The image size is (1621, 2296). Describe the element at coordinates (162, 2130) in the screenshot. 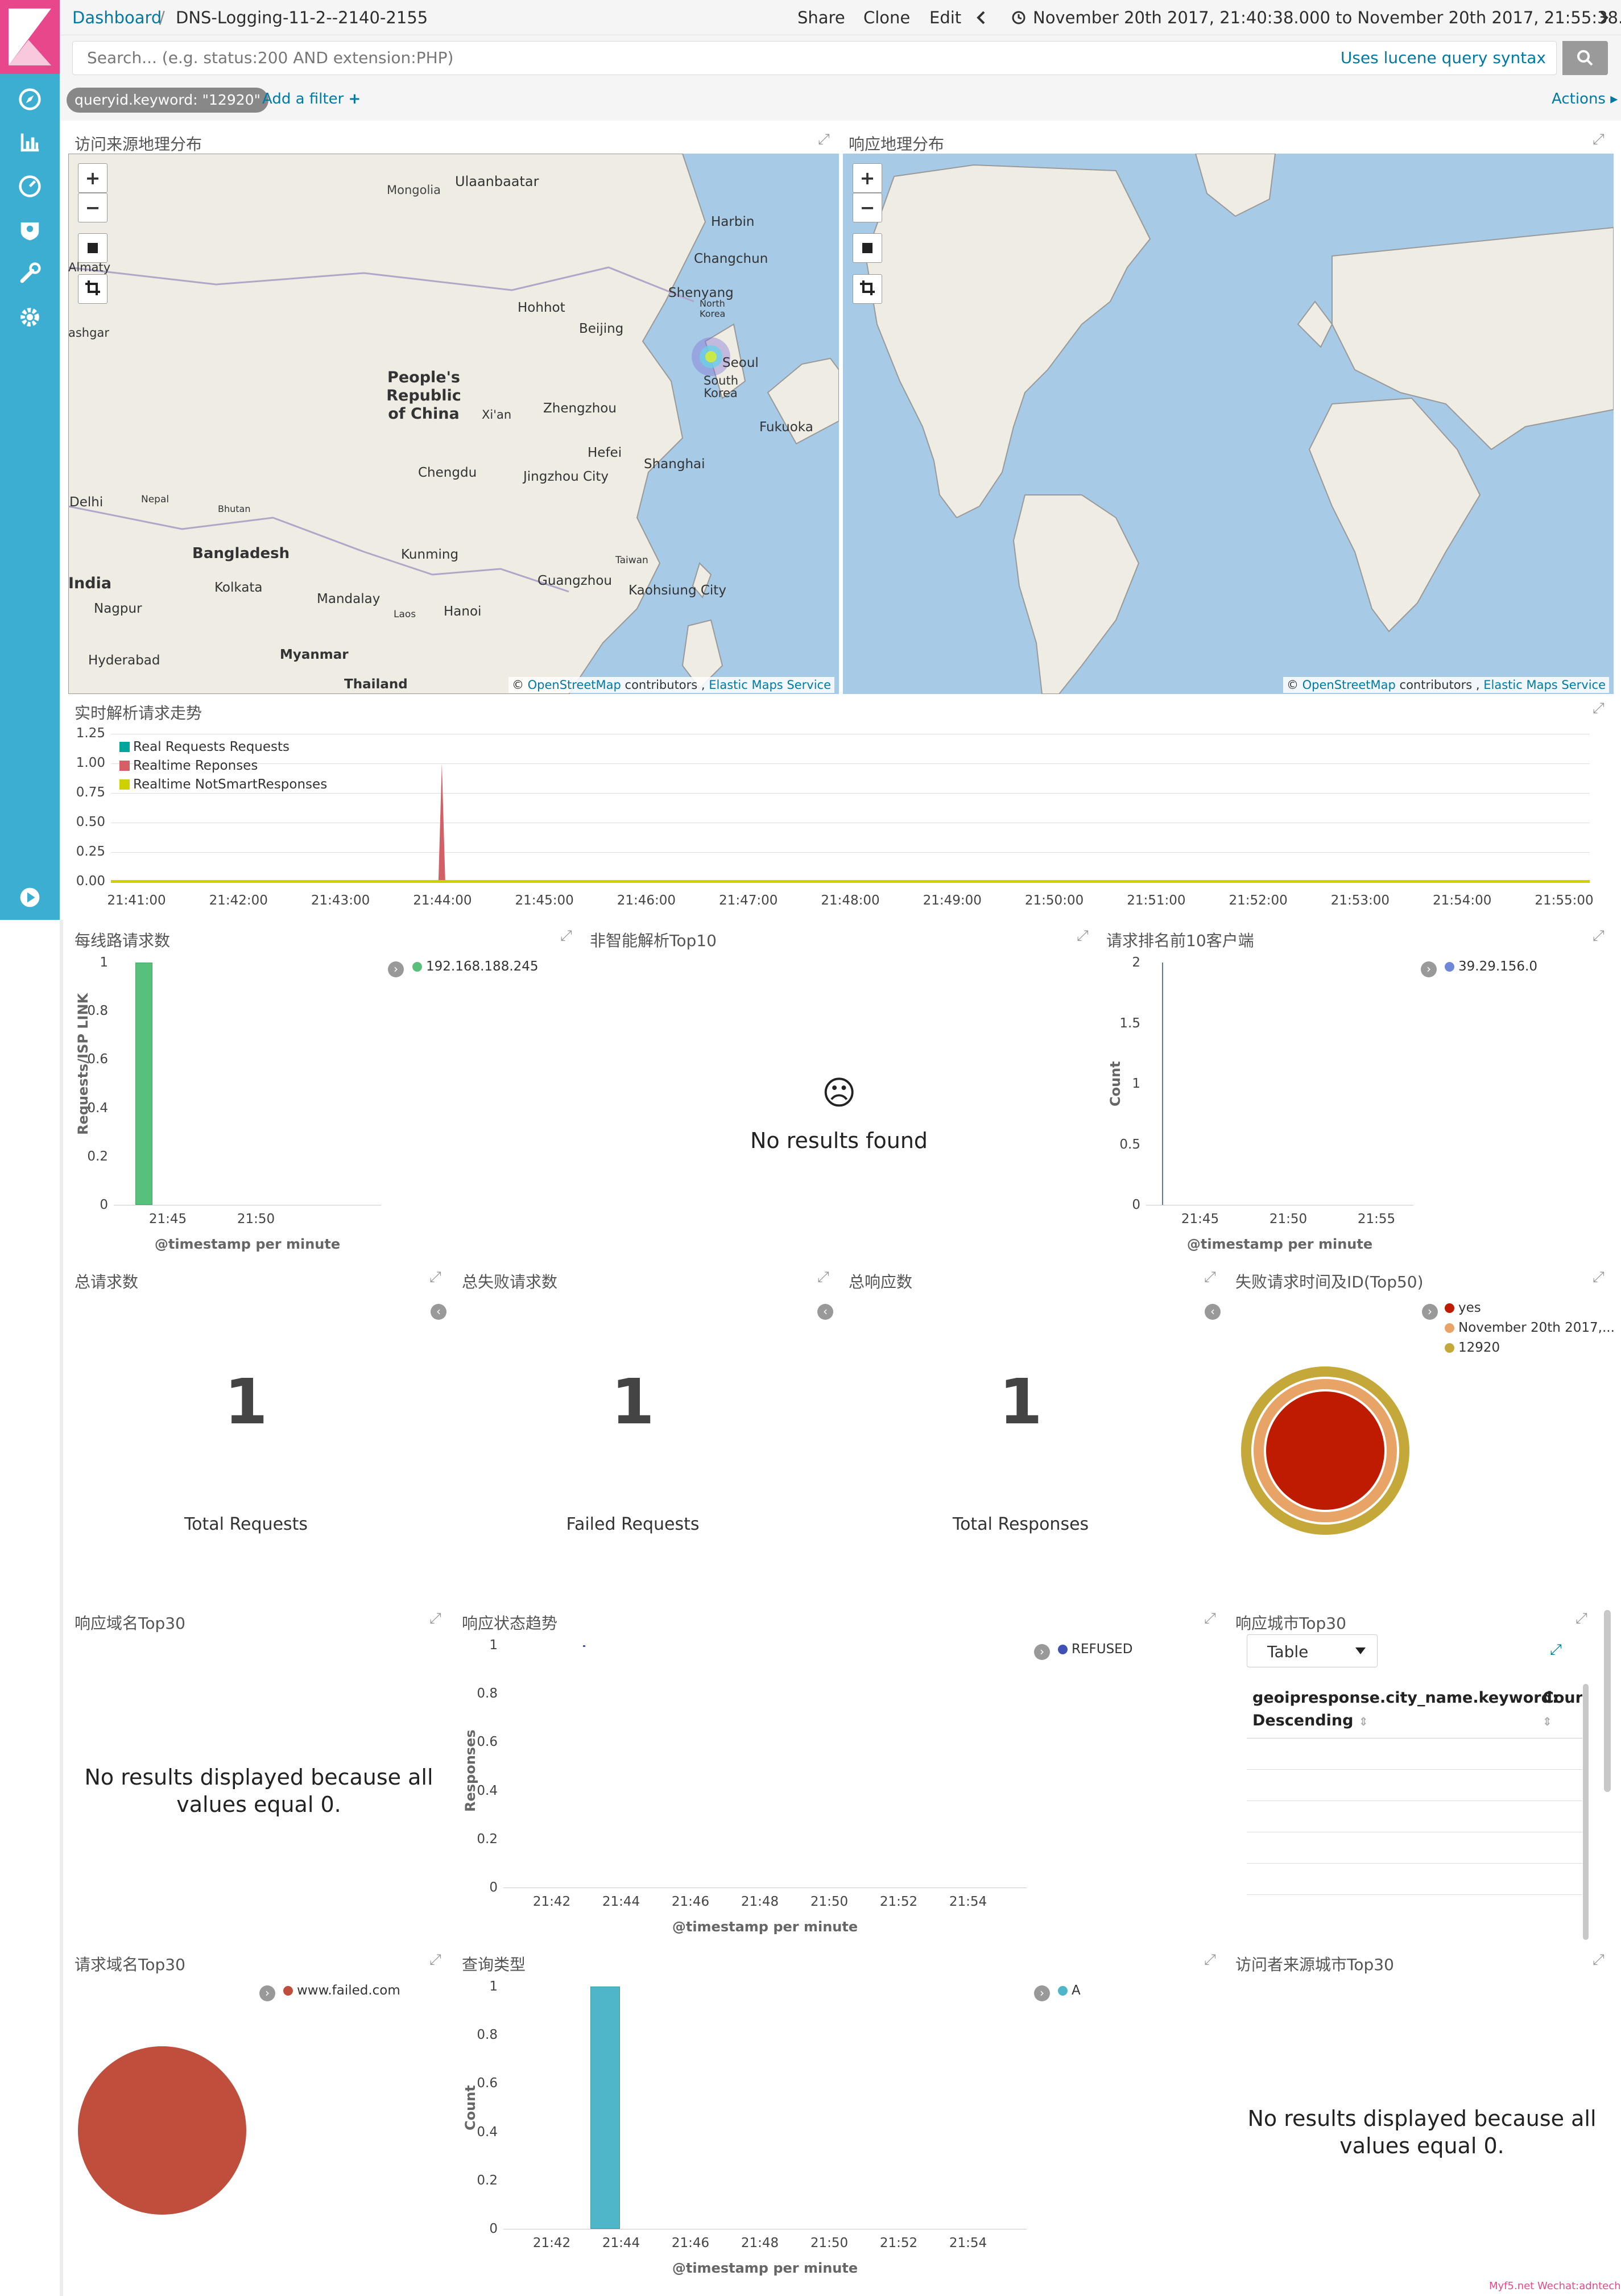

I see `pie-slice-failed-com` at that location.